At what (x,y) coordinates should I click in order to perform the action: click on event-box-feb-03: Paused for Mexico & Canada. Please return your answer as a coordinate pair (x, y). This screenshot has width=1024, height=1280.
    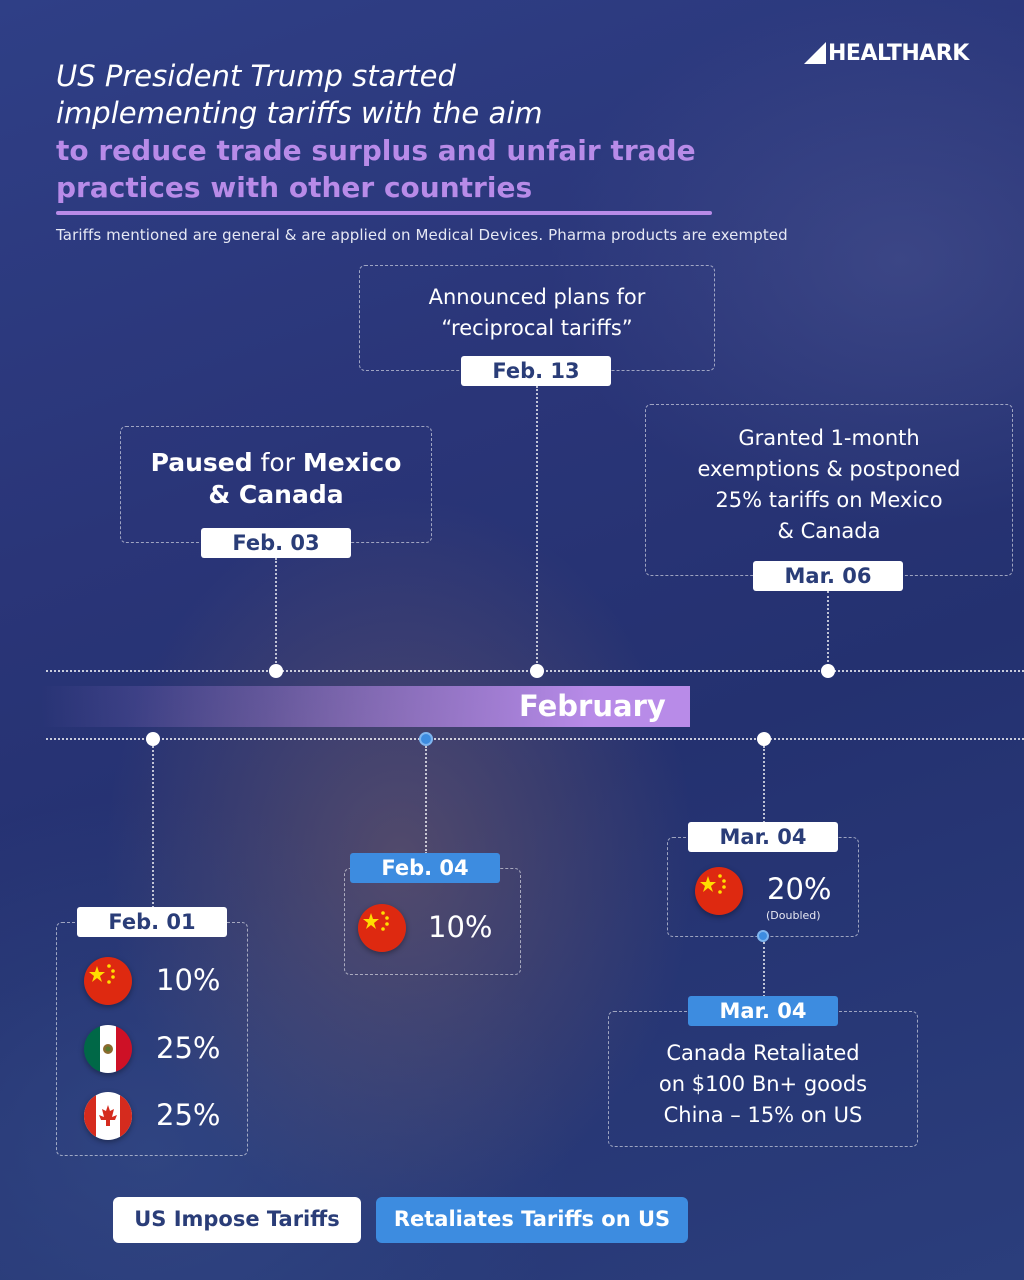
    Looking at the image, I should click on (276, 484).